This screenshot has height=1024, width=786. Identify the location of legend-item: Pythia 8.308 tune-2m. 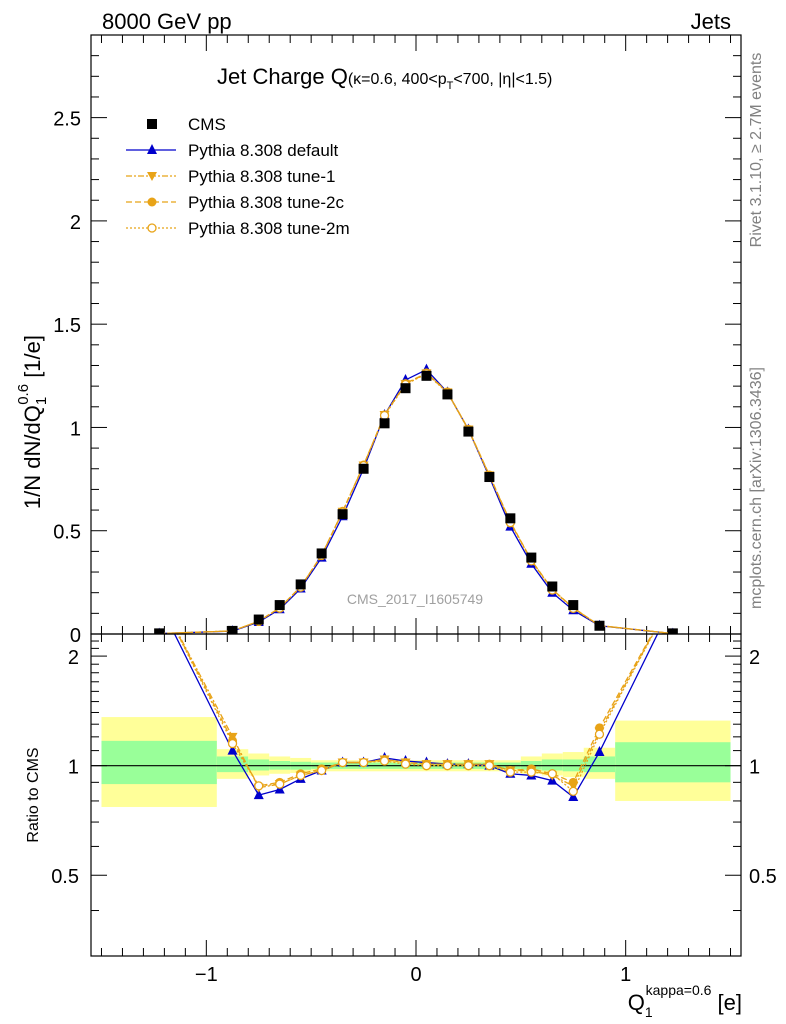
(238, 228).